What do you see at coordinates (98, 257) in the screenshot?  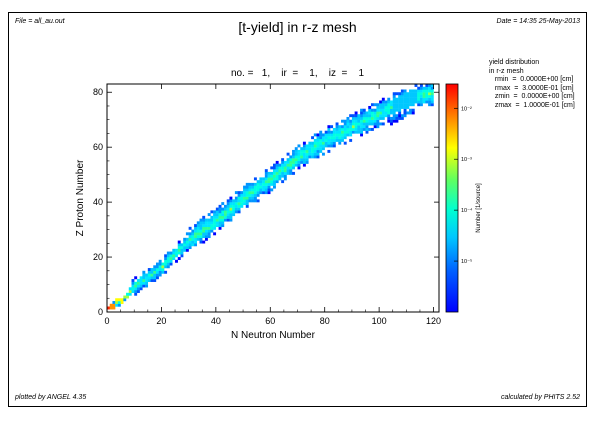 I see `y-tick-label: 20` at bounding box center [98, 257].